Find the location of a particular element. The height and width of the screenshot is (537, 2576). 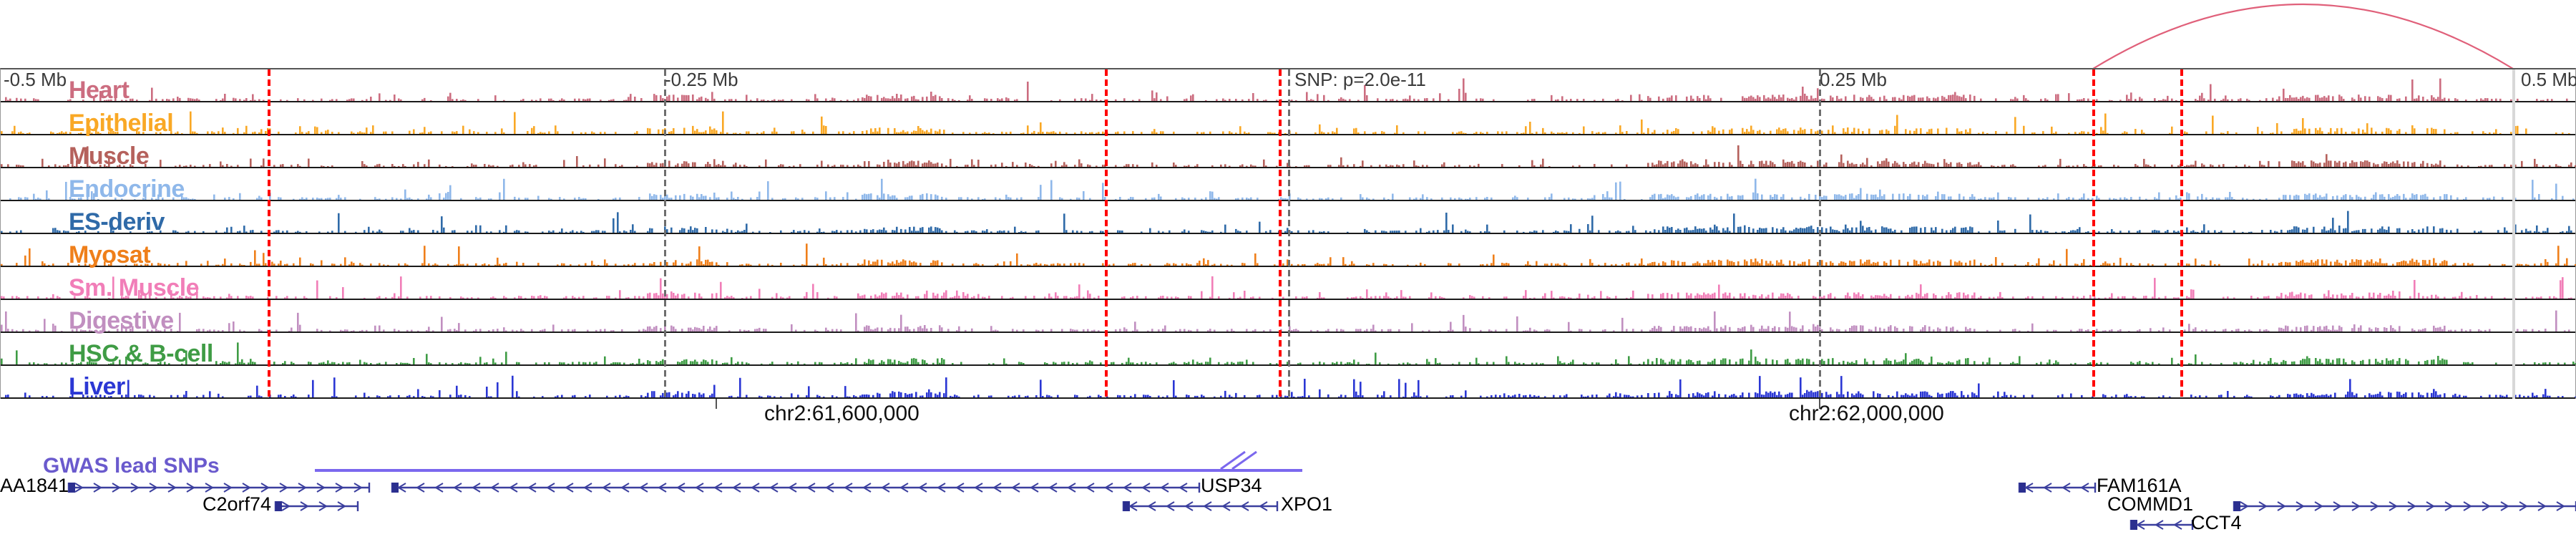

gene-label: USP34 is located at coordinates (1231, 485).